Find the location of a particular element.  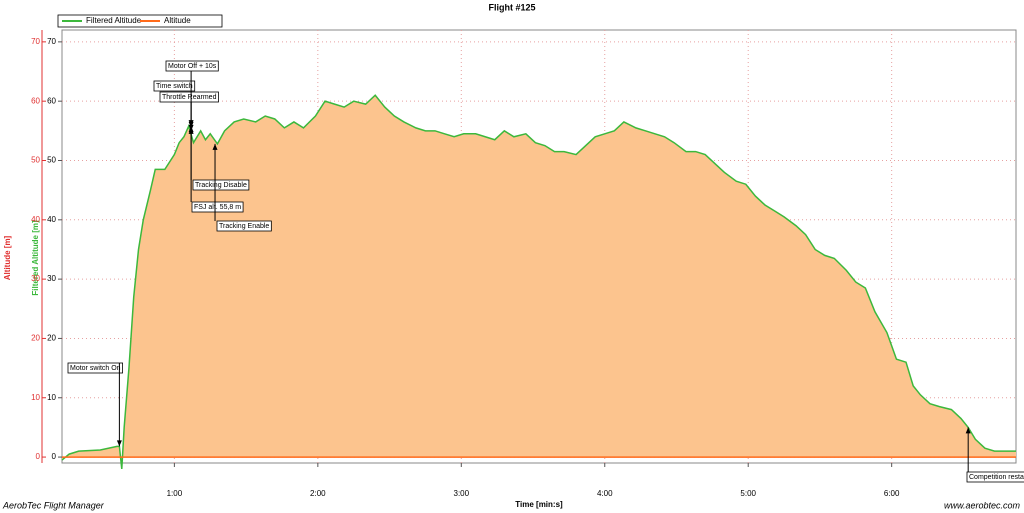

annotation-label: FSJ alt. 55,8 m is located at coordinates (217, 207).